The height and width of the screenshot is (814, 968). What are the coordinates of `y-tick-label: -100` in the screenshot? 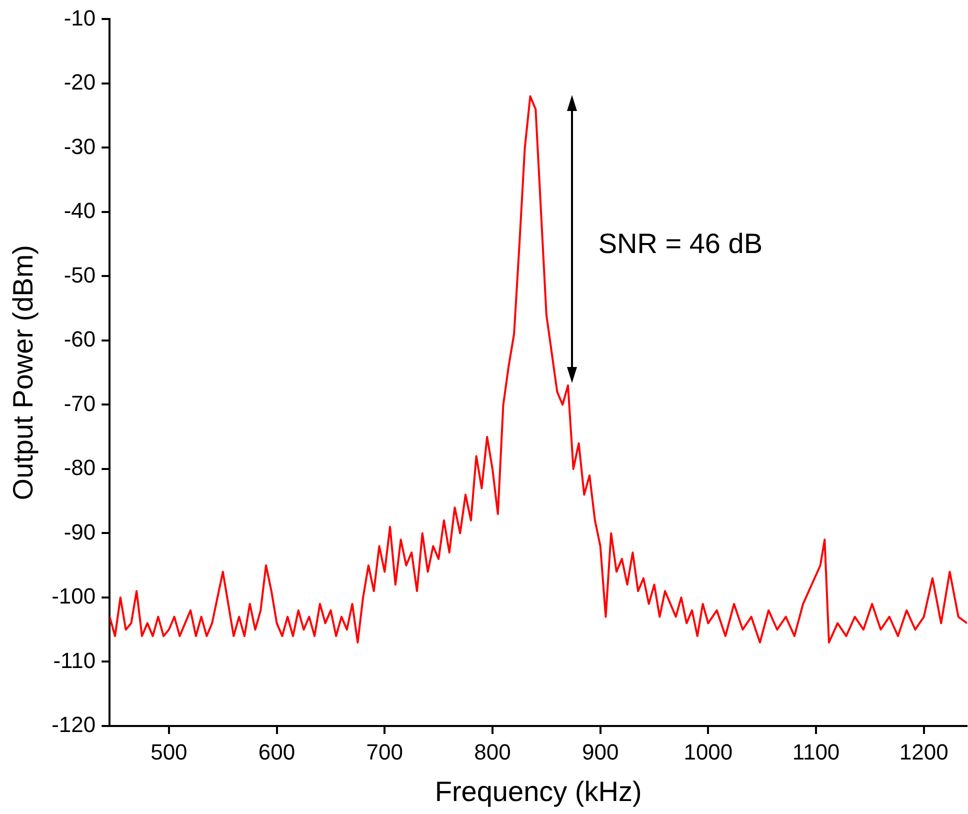 It's located at (74, 596).